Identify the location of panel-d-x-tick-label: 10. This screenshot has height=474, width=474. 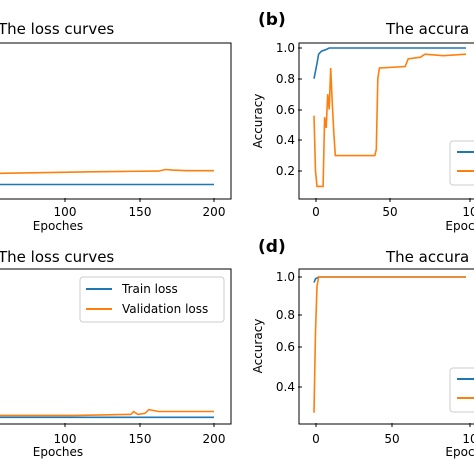
(468, 439).